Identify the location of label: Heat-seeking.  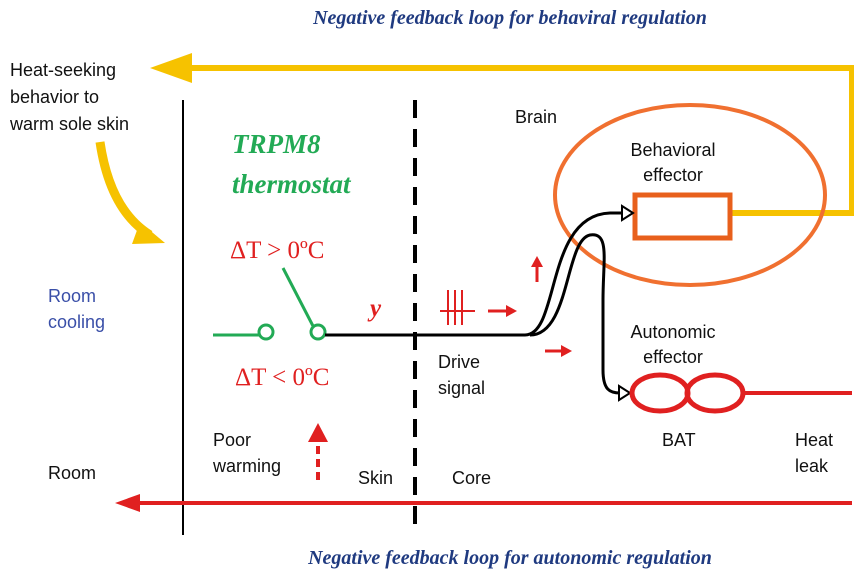
(63, 70).